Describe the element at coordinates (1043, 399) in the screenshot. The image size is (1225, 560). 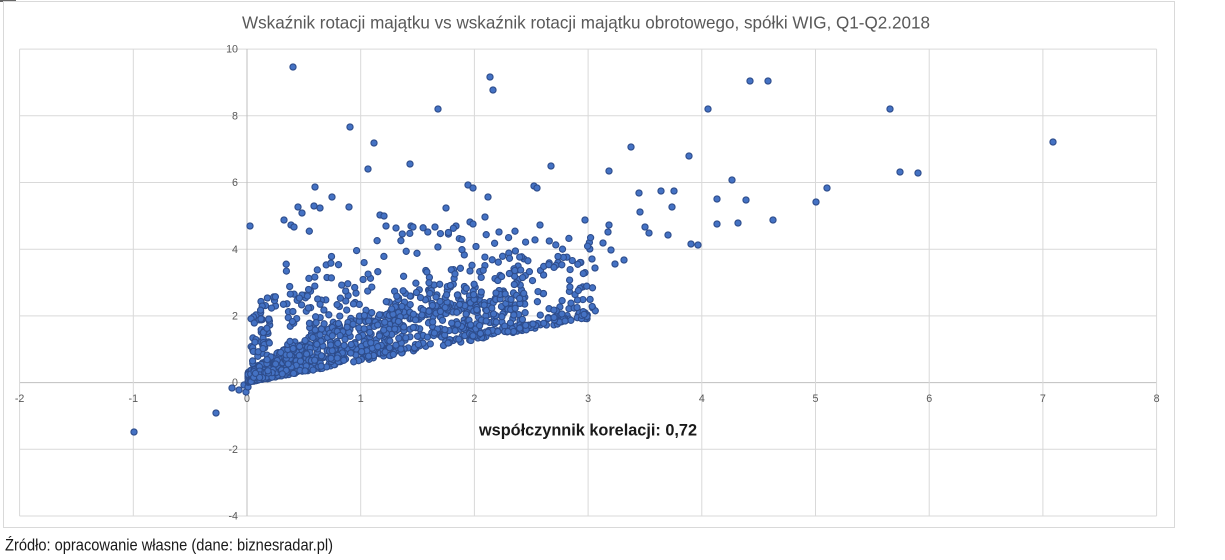
I see `svg-text: 7` at that location.